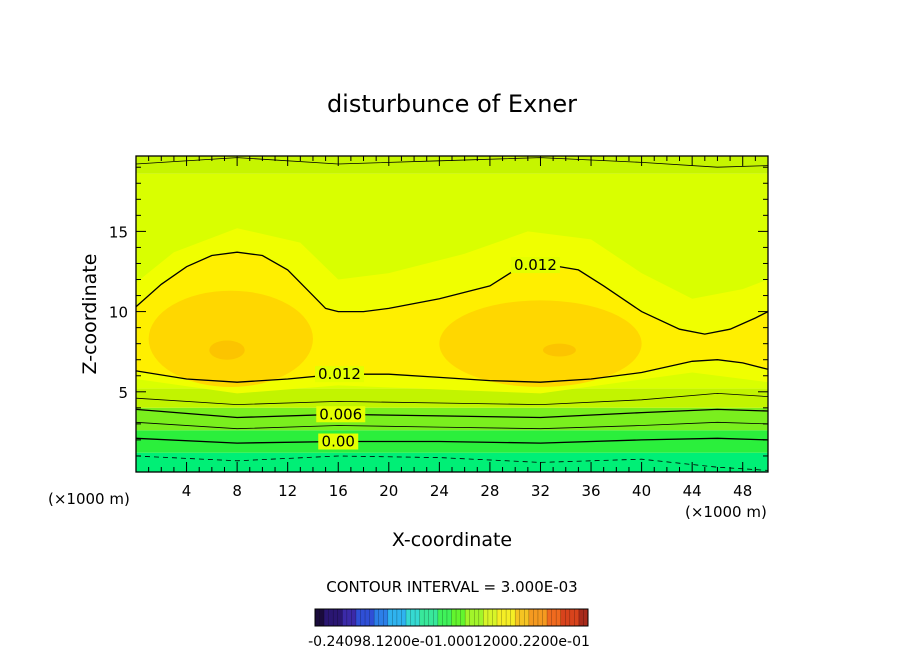 This screenshot has width=904, height=654. I want to click on x-tick-label: 48, so click(742, 491).